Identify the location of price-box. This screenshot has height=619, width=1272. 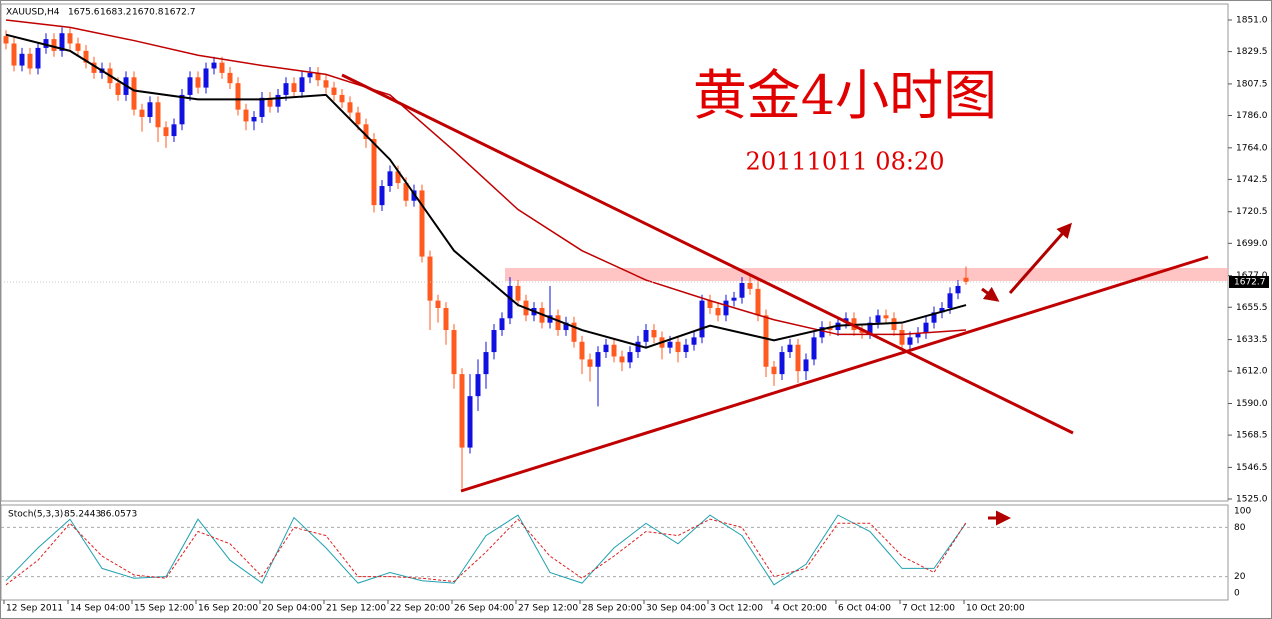
(1249, 281).